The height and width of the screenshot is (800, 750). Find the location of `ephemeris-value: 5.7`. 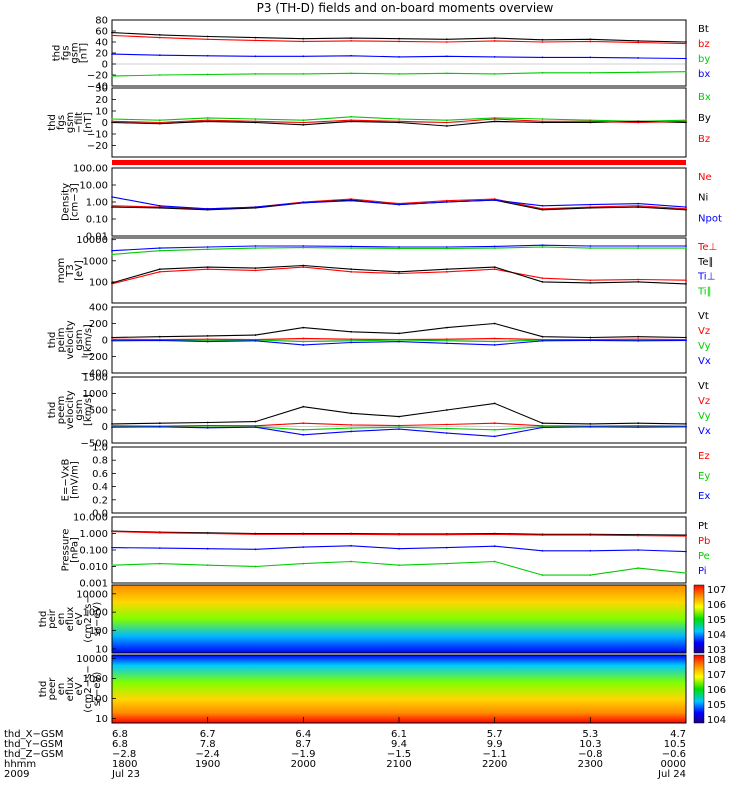

ephemeris-value: 5.7 is located at coordinates (495, 734).